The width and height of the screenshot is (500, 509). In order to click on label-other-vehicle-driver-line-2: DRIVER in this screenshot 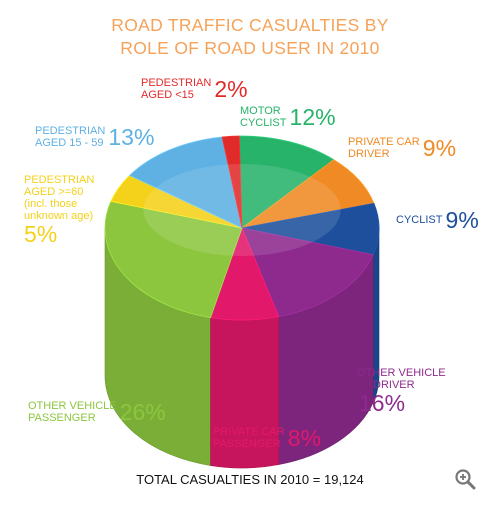, I will do `click(394, 385)`.